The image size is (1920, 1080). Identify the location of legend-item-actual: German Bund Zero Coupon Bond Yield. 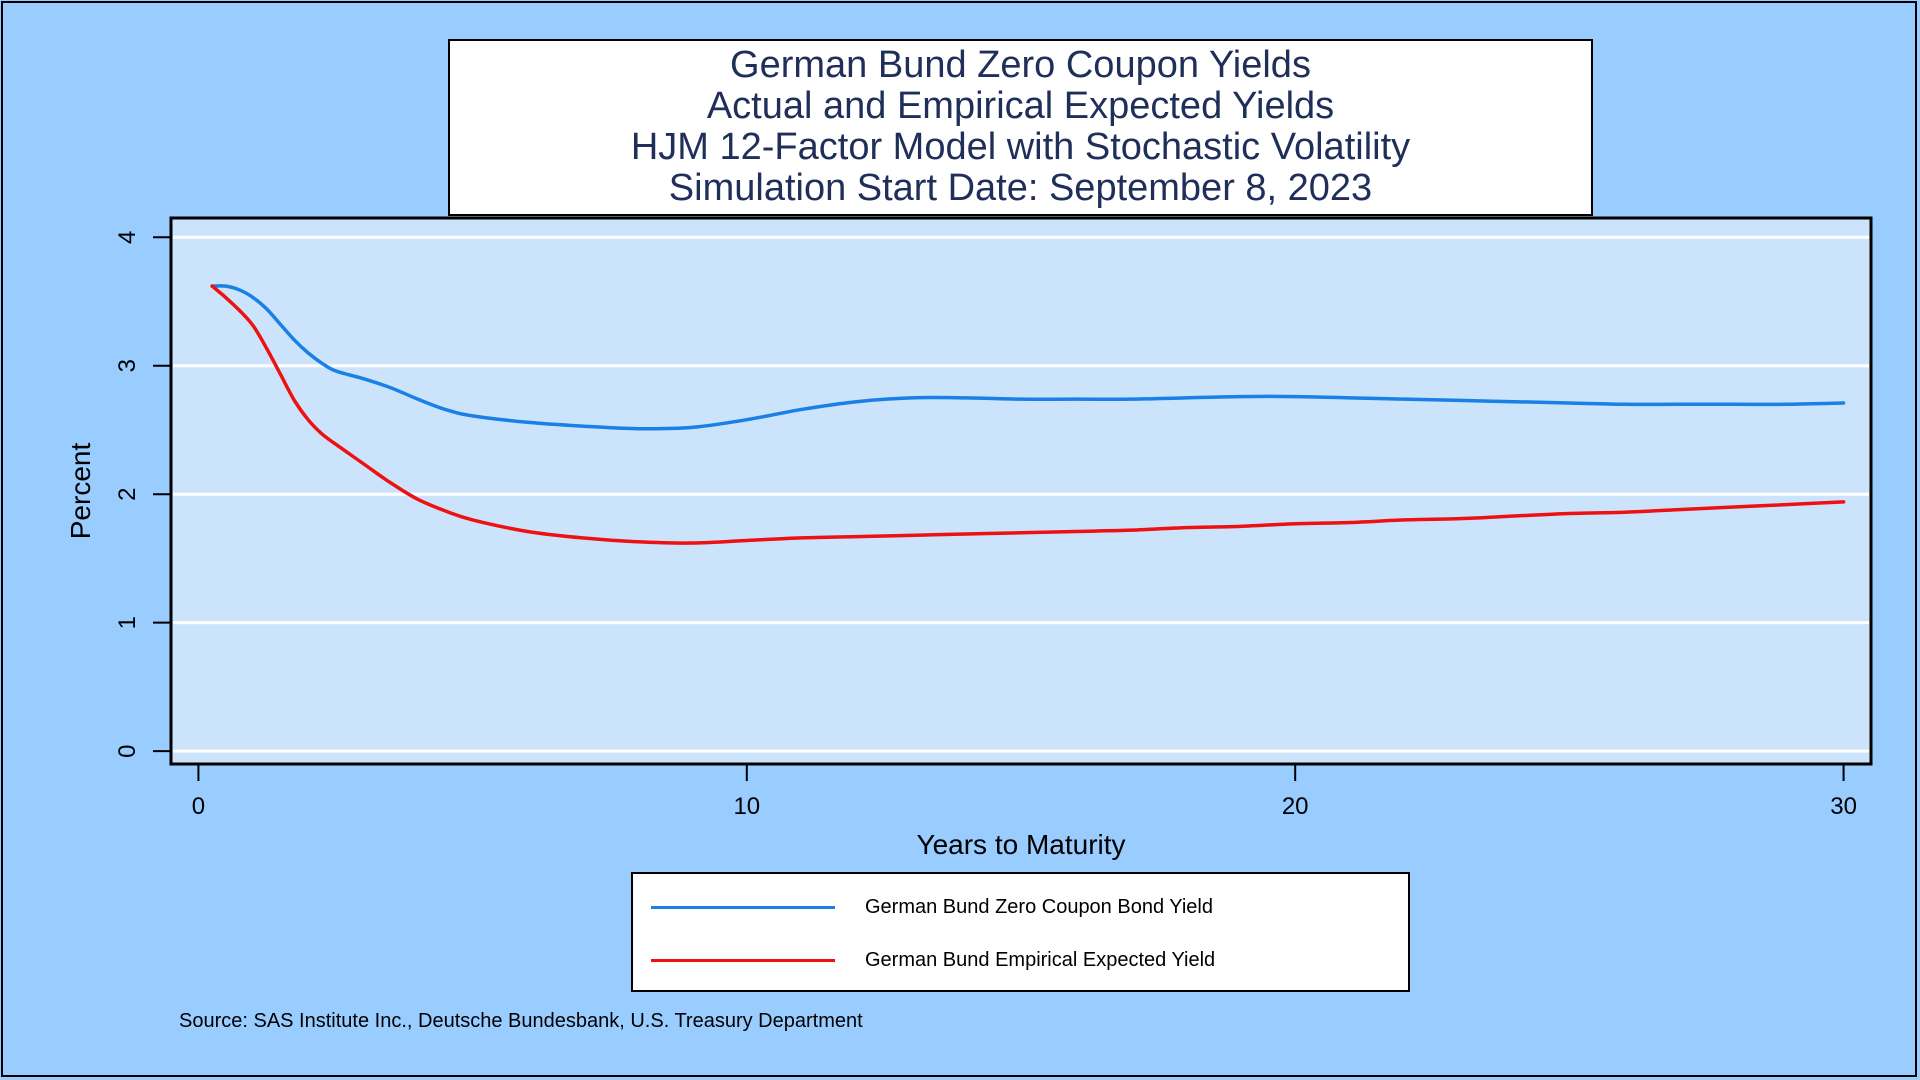
(932, 907).